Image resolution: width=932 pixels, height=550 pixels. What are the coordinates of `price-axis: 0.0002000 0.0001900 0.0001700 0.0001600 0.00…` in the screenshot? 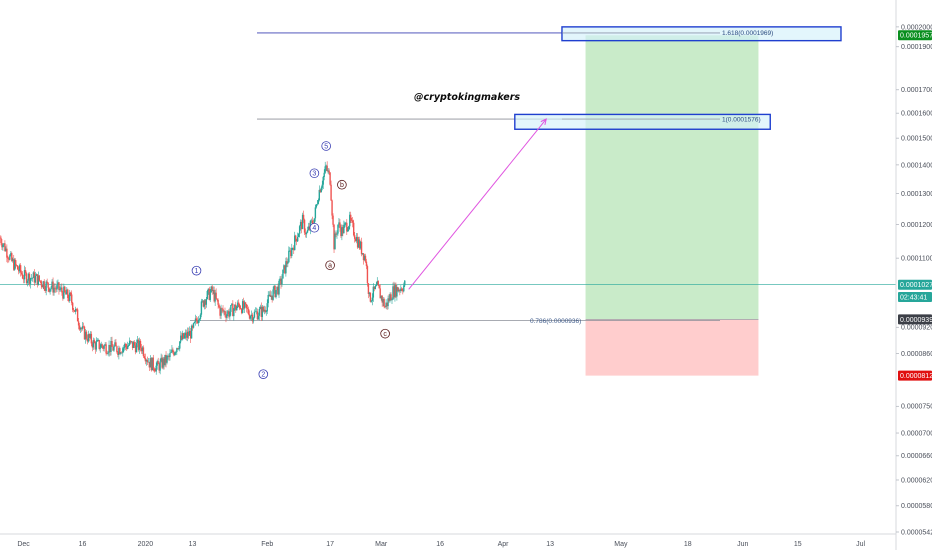 It's located at (913, 275).